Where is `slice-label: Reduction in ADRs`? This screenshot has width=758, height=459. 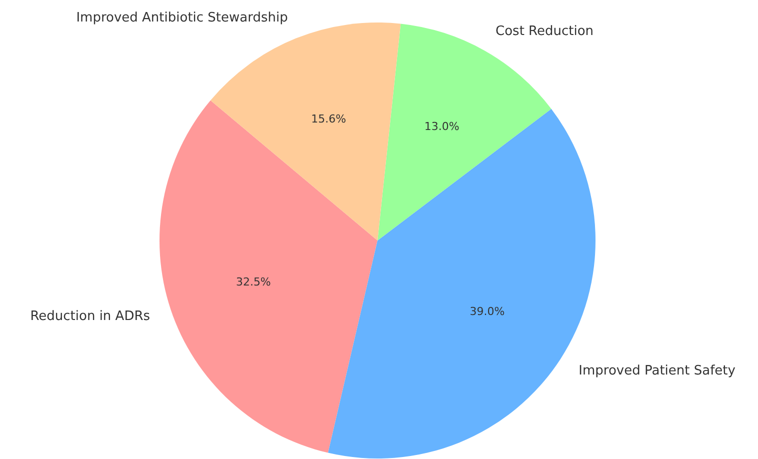 slice-label: Reduction in ADRs is located at coordinates (90, 316).